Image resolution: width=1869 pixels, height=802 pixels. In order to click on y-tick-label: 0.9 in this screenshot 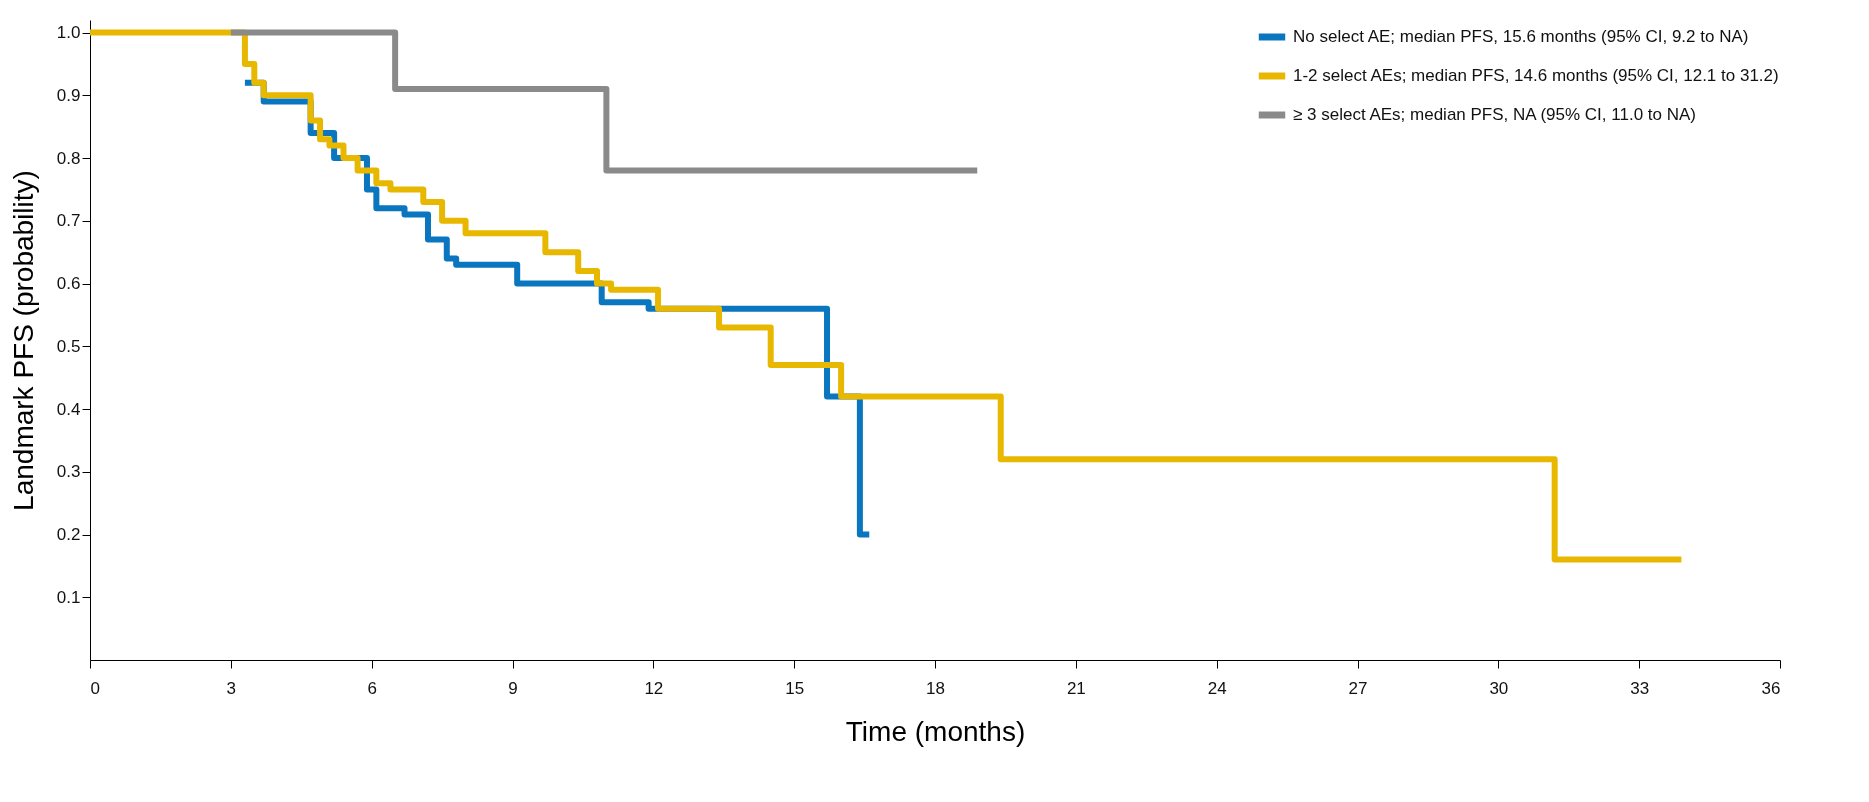, I will do `click(68, 95)`.